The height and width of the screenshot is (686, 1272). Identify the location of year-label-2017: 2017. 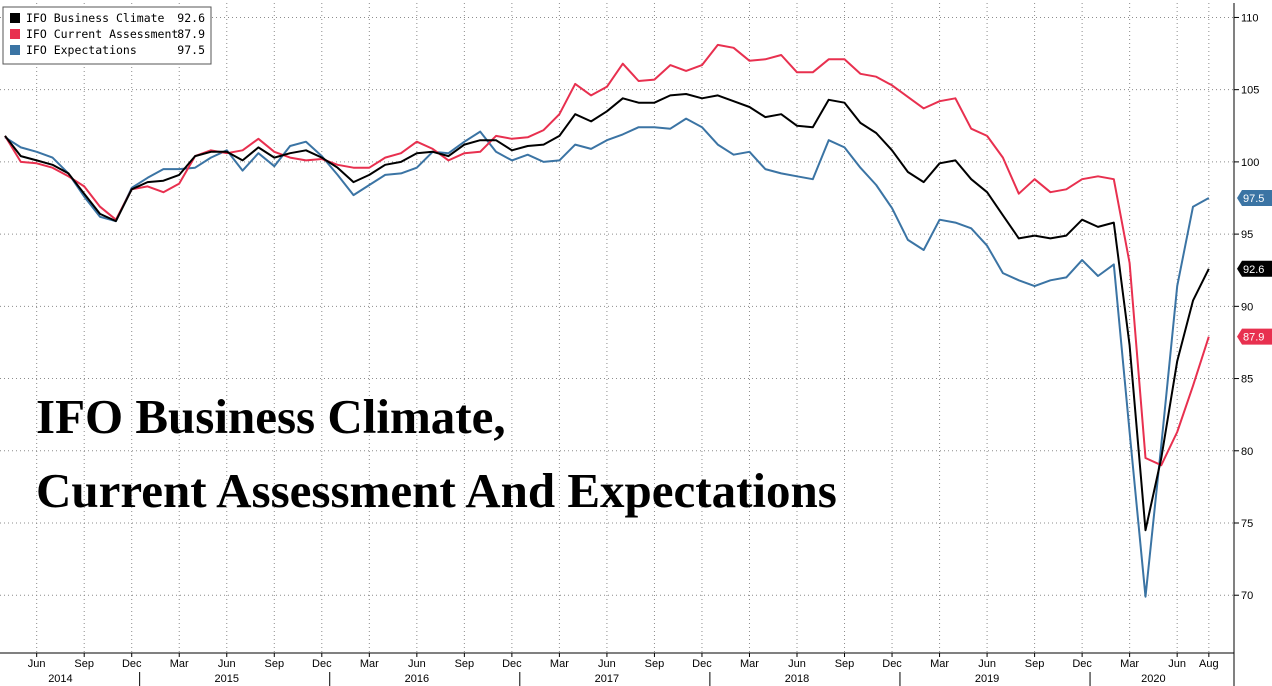
(607, 679).